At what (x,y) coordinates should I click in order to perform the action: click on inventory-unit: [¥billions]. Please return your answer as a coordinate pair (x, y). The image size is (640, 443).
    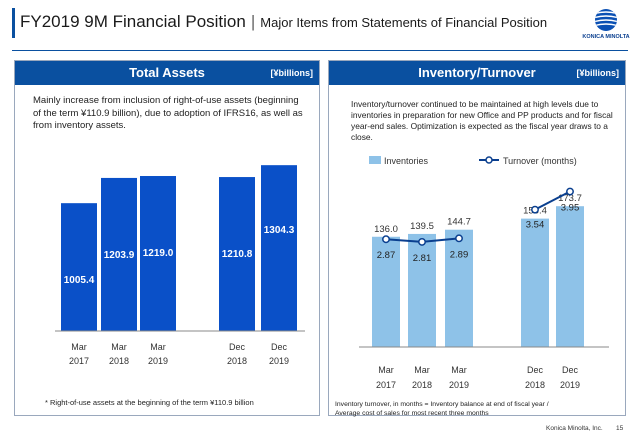
    Looking at the image, I should click on (598, 73).